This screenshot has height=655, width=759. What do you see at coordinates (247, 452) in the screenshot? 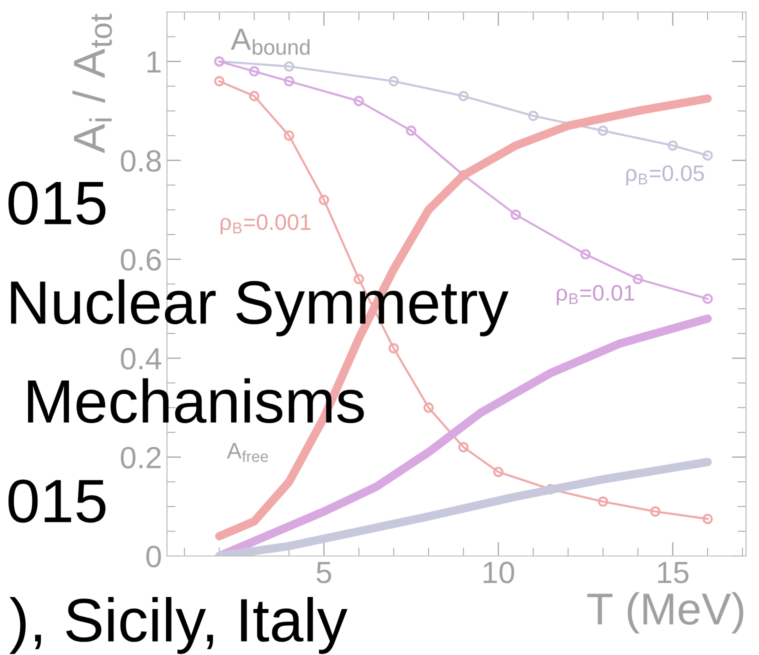
I see `annotation: A$_{free}$` at bounding box center [247, 452].